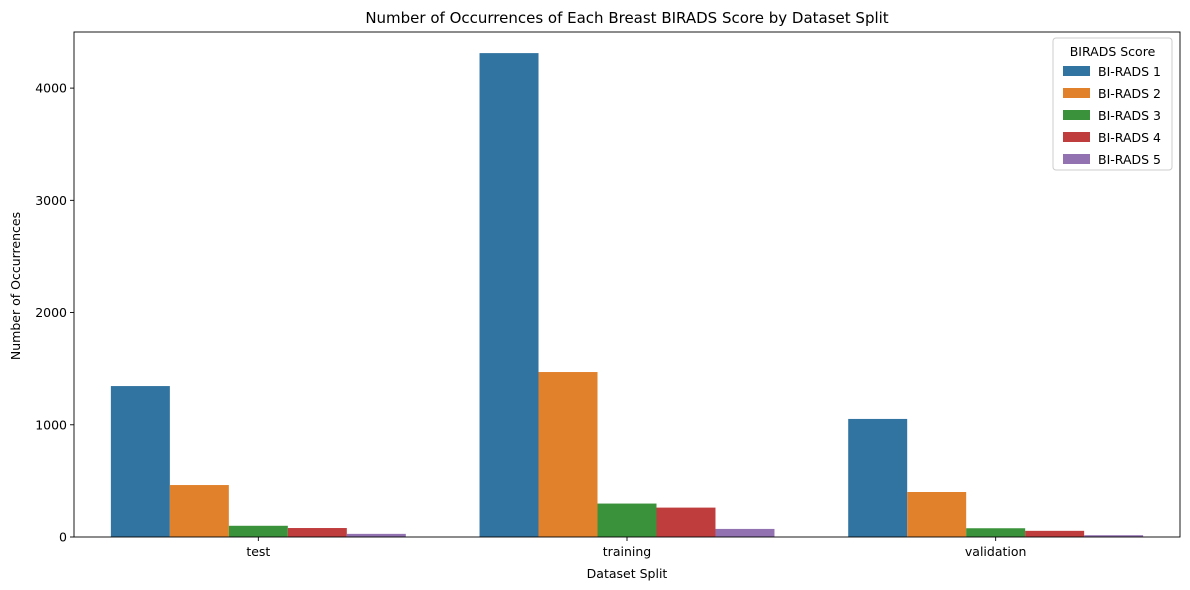 The image size is (1190, 590). What do you see at coordinates (509, 295) in the screenshot?
I see `bar-bi-rads-1-training` at bounding box center [509, 295].